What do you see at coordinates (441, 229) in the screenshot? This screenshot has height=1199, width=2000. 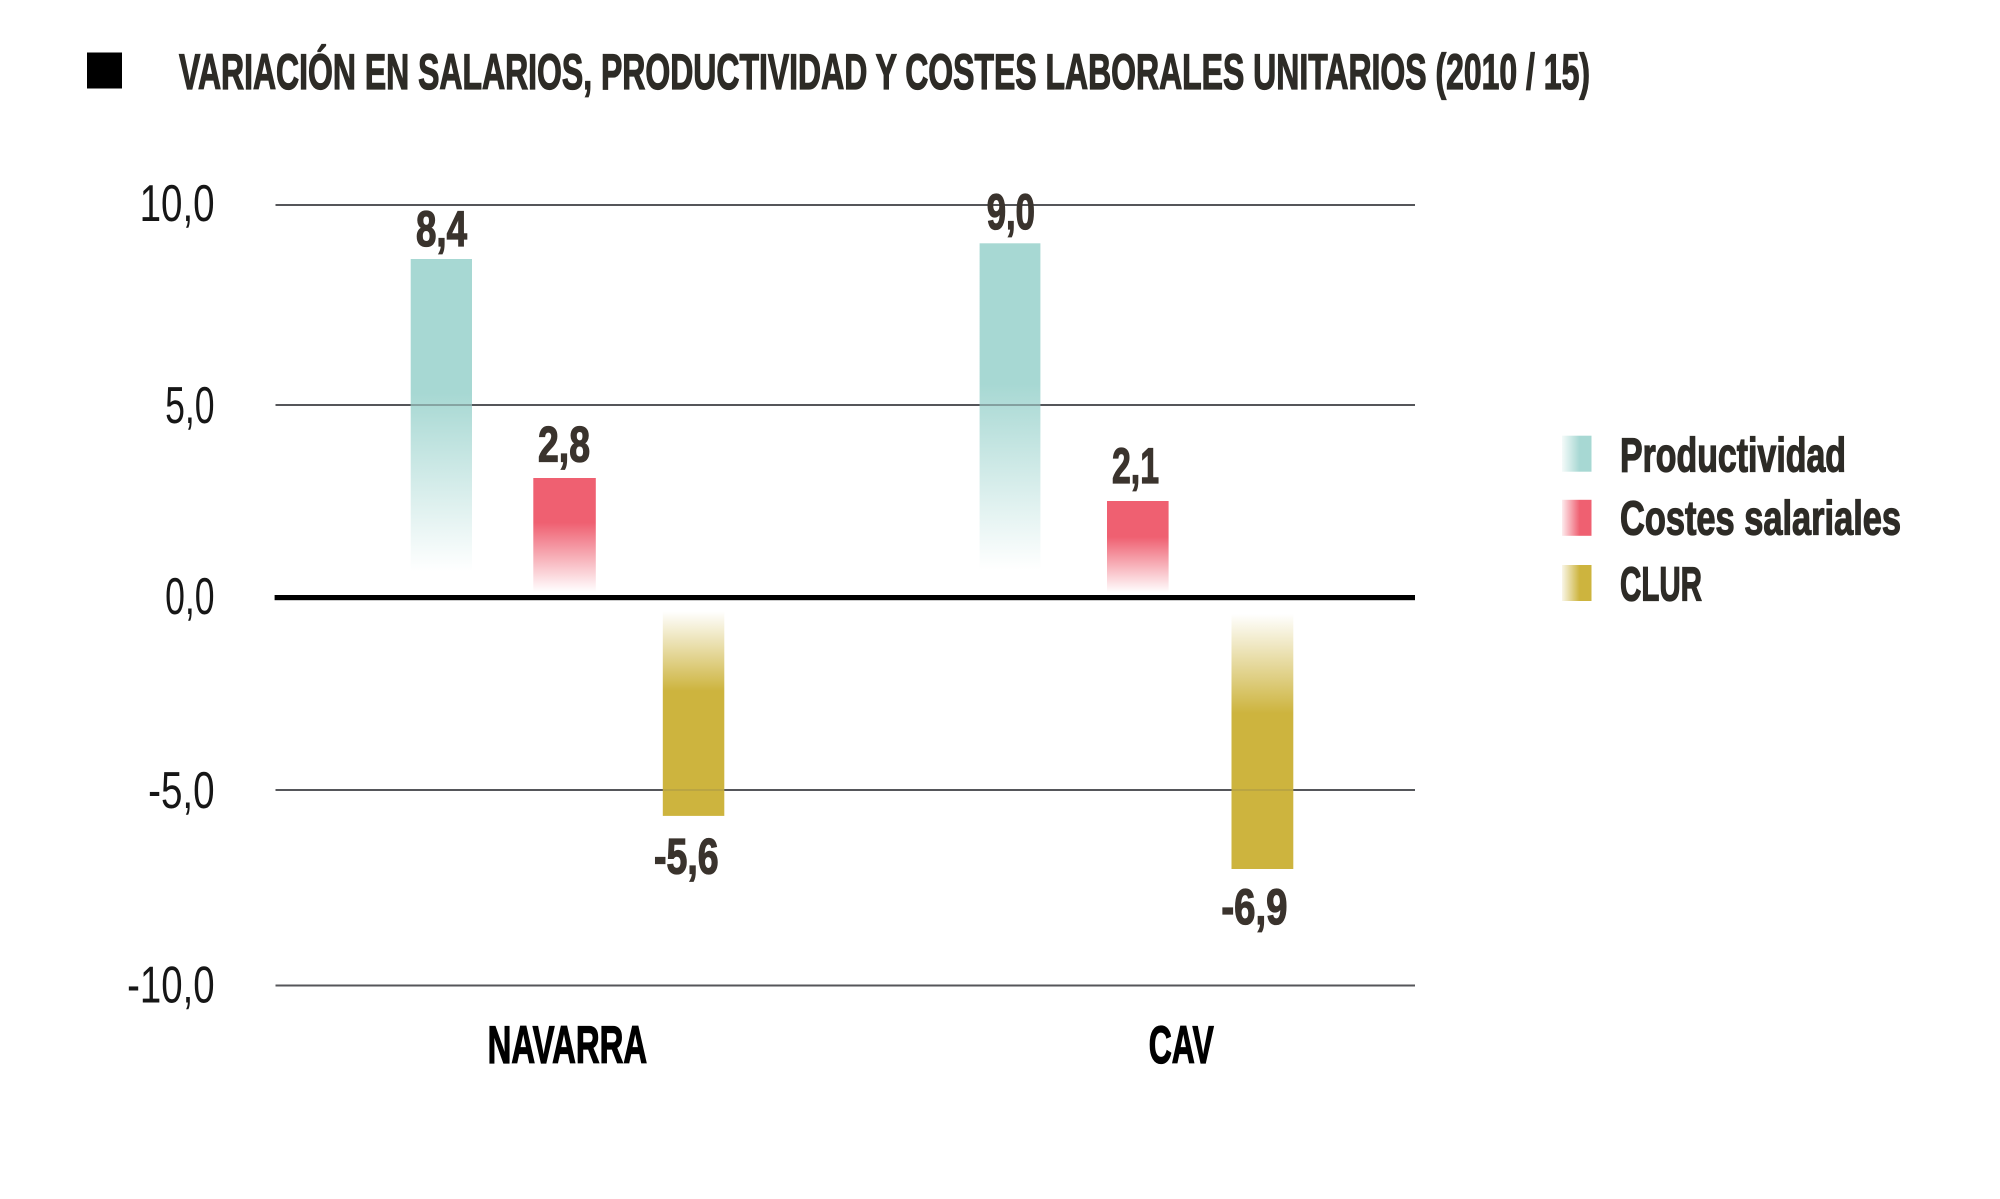 I see `svg-text: 8,4` at bounding box center [441, 229].